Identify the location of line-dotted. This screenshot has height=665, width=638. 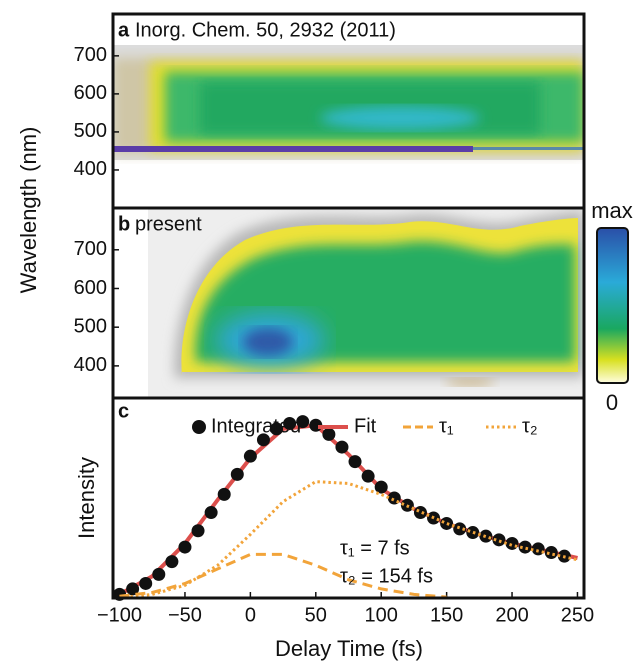
(348, 540).